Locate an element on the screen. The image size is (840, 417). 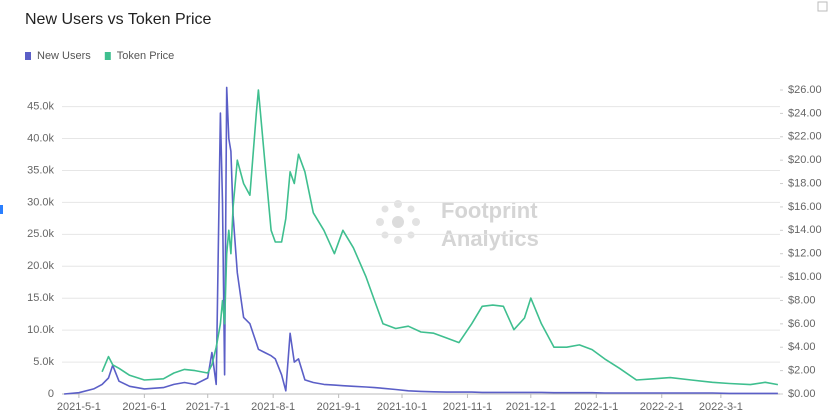
edge-marker is located at coordinates (1, 209).